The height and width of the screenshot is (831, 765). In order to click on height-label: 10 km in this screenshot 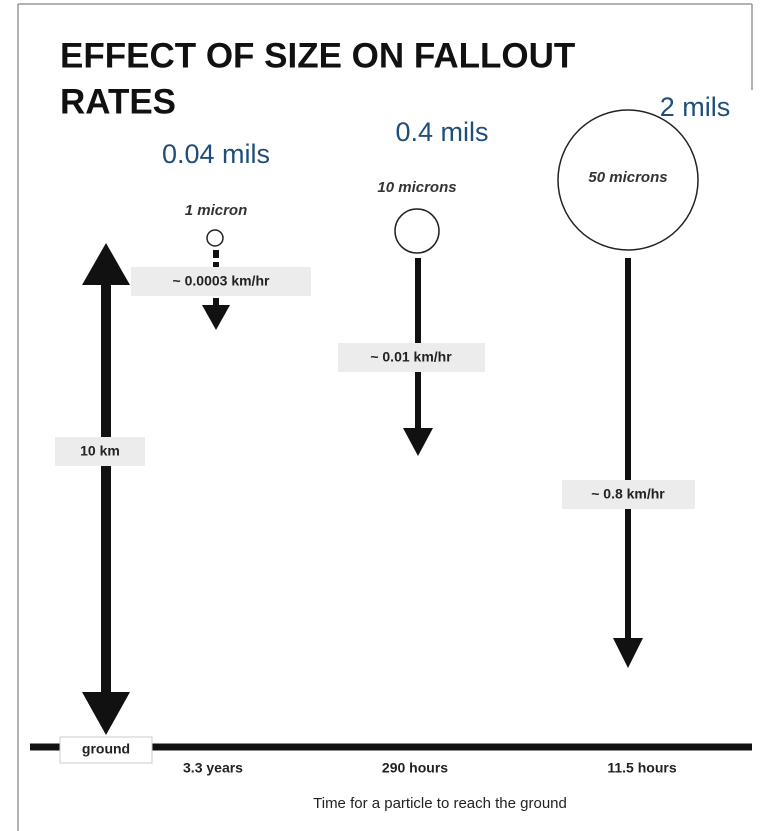, I will do `click(100, 451)`.